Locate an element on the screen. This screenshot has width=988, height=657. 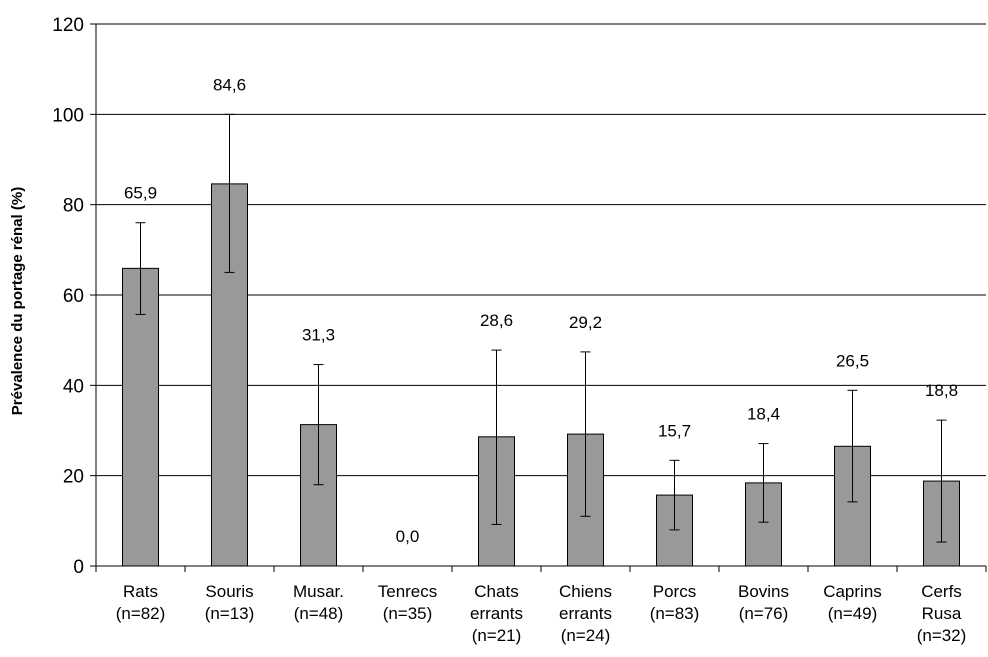
category-label-line: Souris is located at coordinates (229, 591).